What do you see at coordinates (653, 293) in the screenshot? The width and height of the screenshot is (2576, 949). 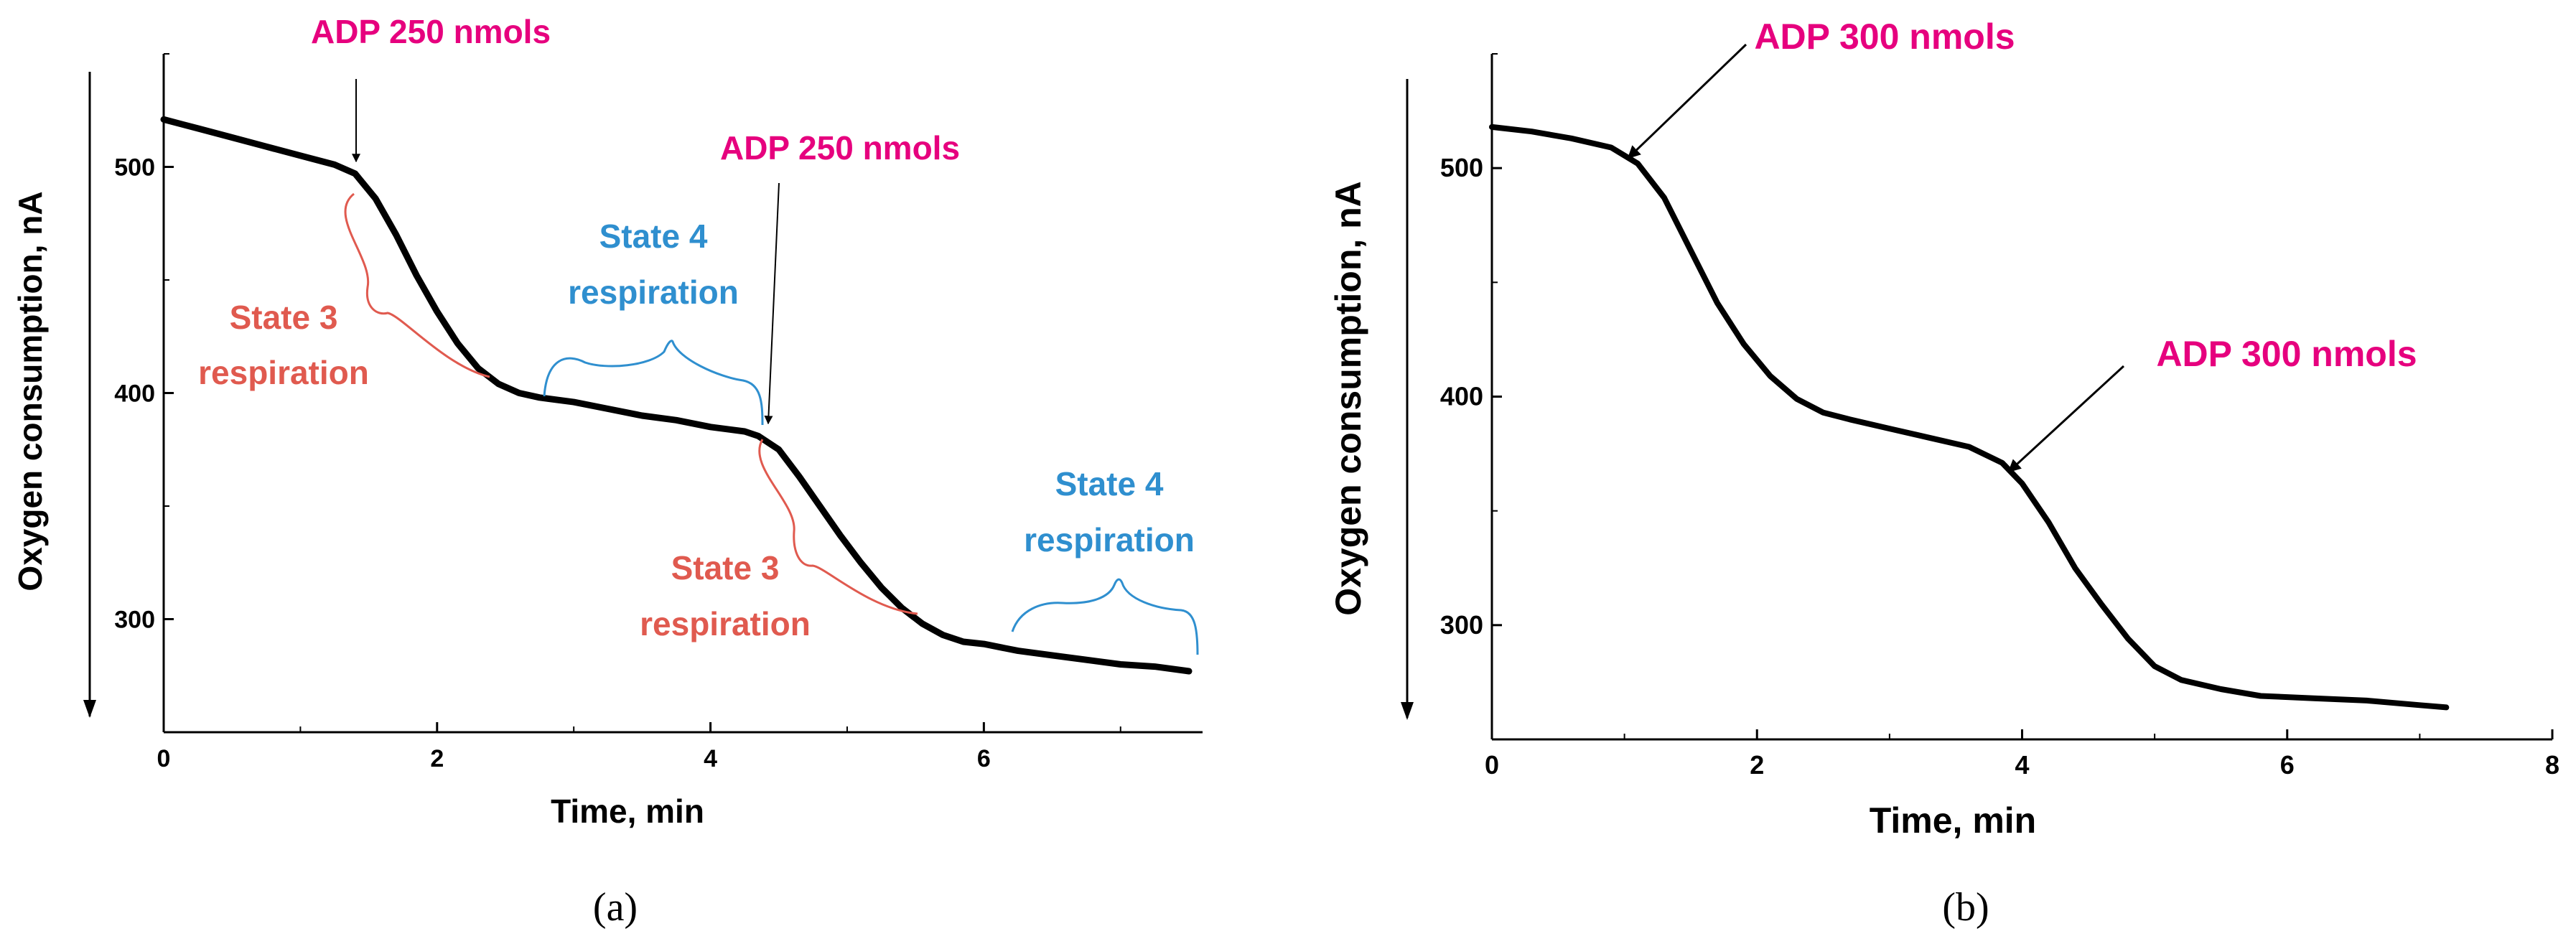 I see `panel-a-state4-label-1b: respiration` at bounding box center [653, 293].